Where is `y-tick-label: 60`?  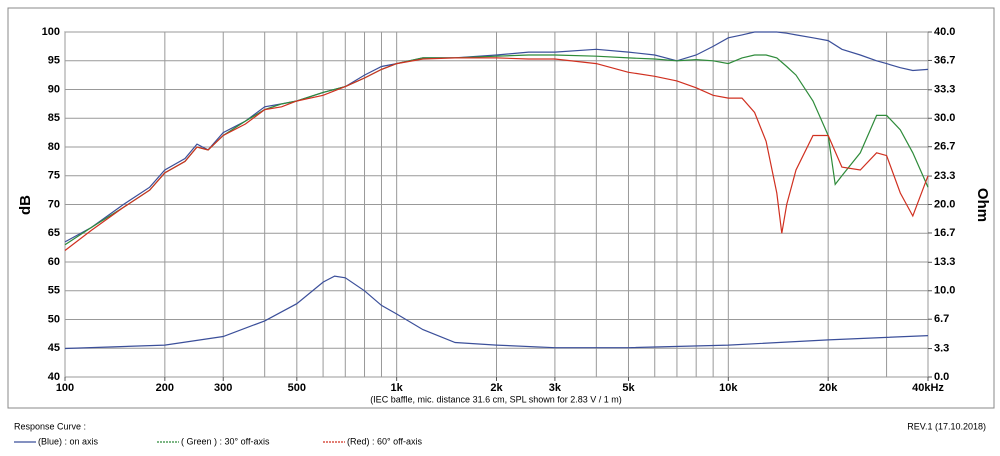 y-tick-label: 60 is located at coordinates (54, 262).